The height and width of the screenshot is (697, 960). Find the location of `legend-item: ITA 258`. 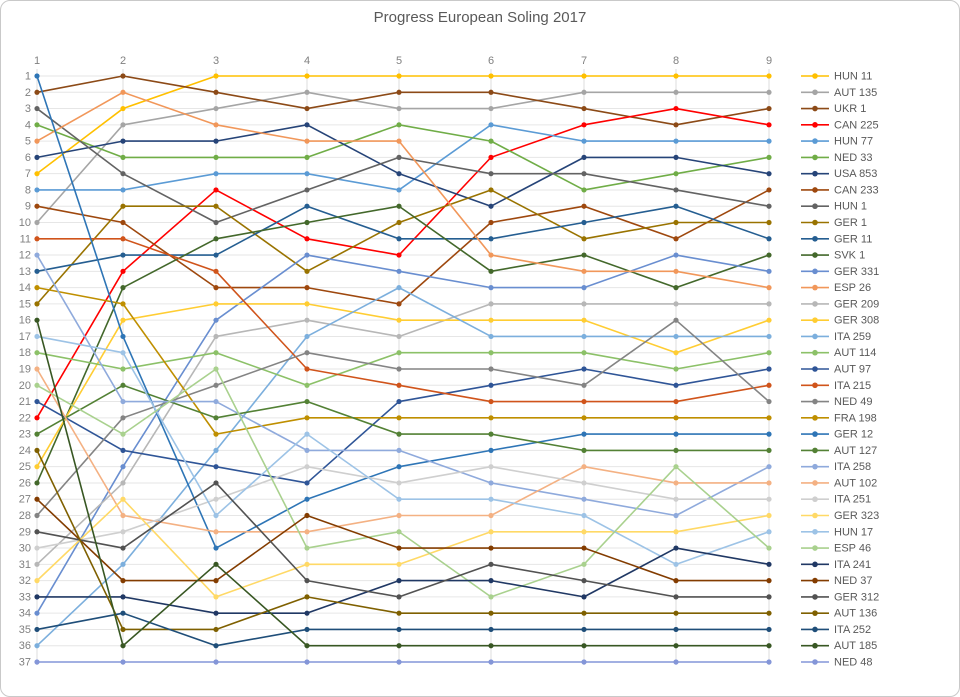

legend-item: ITA 258 is located at coordinates (836, 467).